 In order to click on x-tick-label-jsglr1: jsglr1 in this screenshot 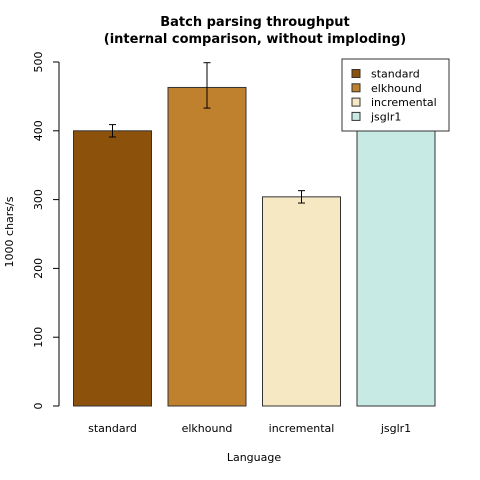, I will do `click(395, 428)`.